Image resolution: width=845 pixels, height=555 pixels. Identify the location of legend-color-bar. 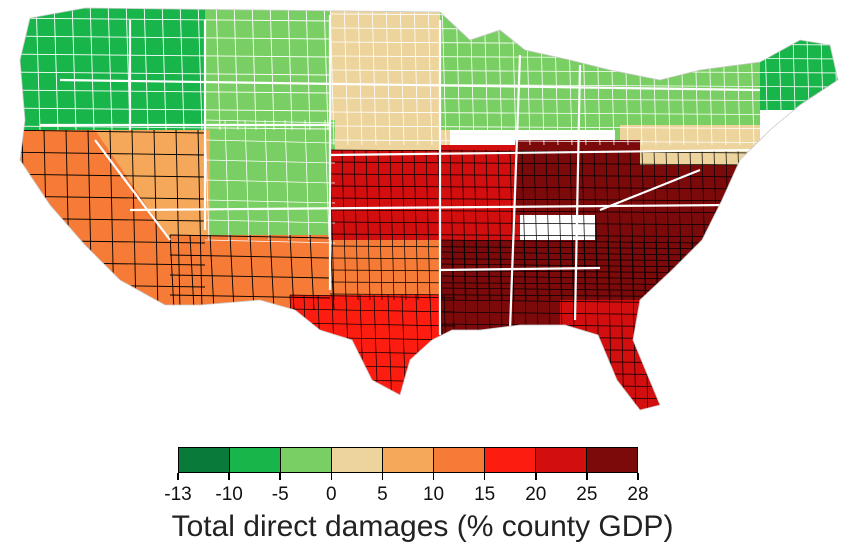
(408, 460).